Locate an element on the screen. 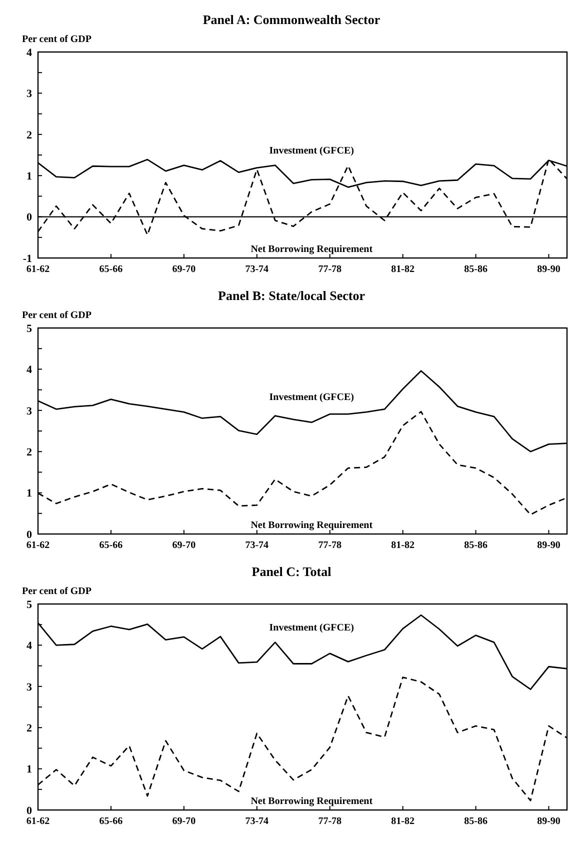 This screenshot has width=583, height=855. y-tick-label: -1 is located at coordinates (27, 258).